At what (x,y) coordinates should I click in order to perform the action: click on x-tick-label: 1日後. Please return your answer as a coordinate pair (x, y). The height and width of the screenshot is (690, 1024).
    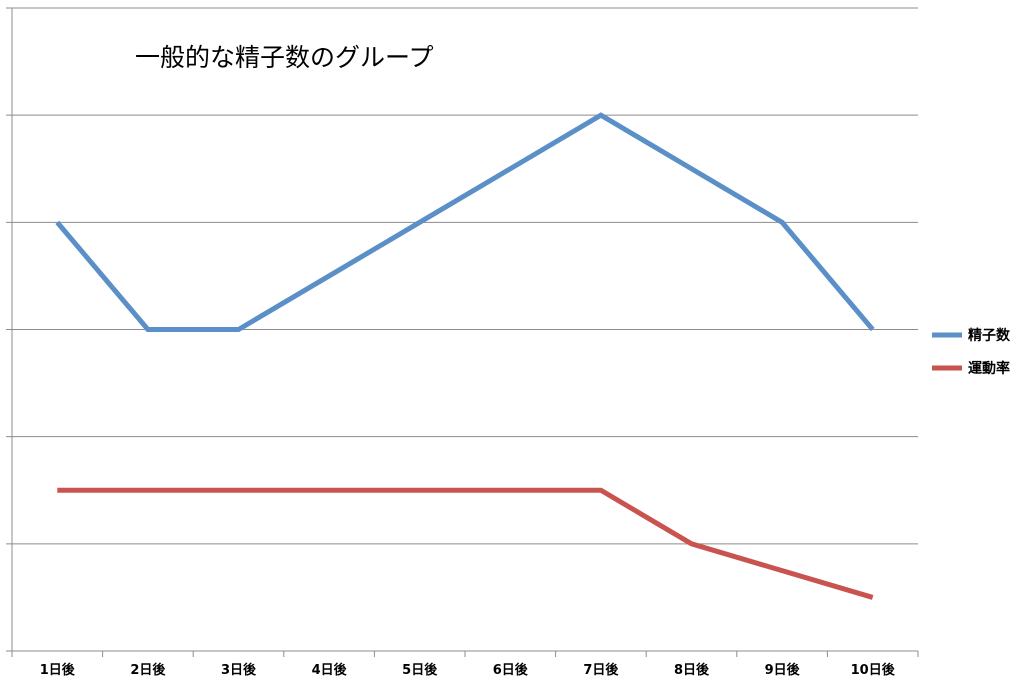
    Looking at the image, I should click on (58, 670).